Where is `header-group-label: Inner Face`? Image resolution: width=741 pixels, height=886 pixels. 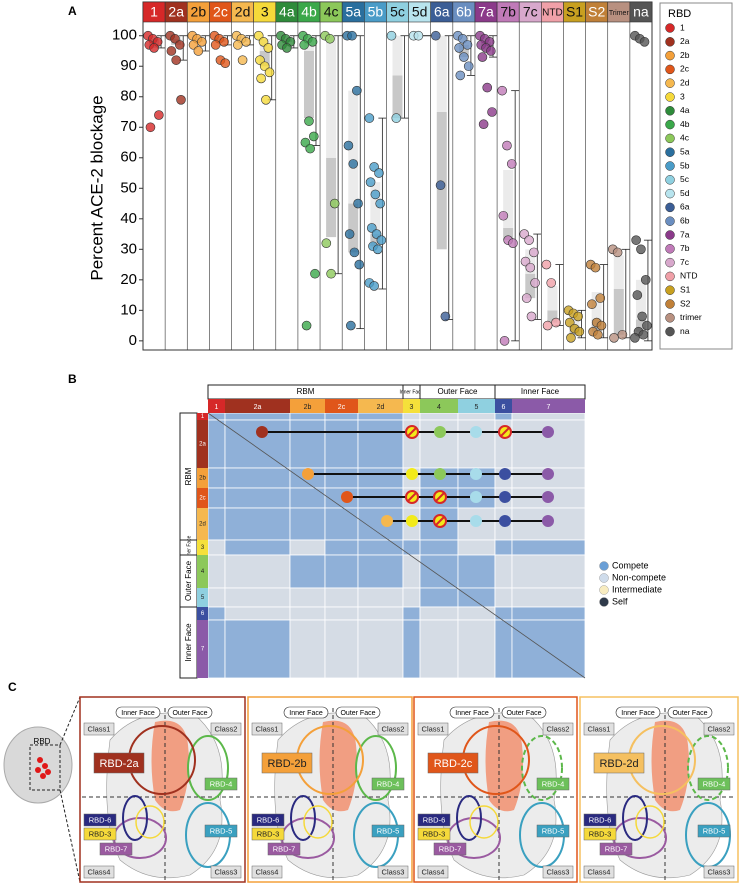
header-group-label: Inner Face is located at coordinates (412, 392).